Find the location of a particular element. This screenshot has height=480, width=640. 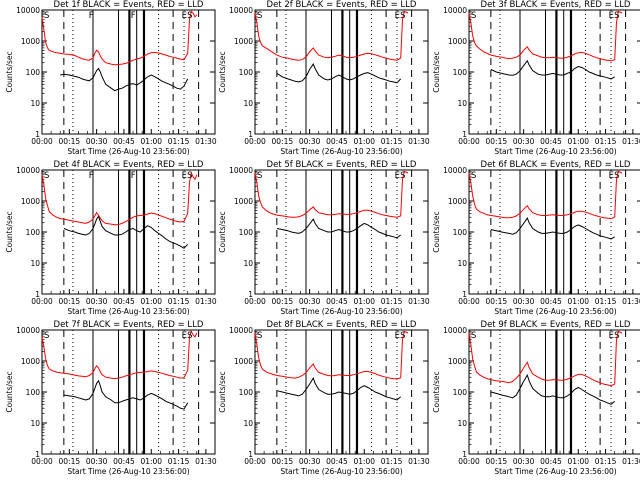

panel-title: Det 8f BLACK = Events, RED = LLD is located at coordinates (342, 325).